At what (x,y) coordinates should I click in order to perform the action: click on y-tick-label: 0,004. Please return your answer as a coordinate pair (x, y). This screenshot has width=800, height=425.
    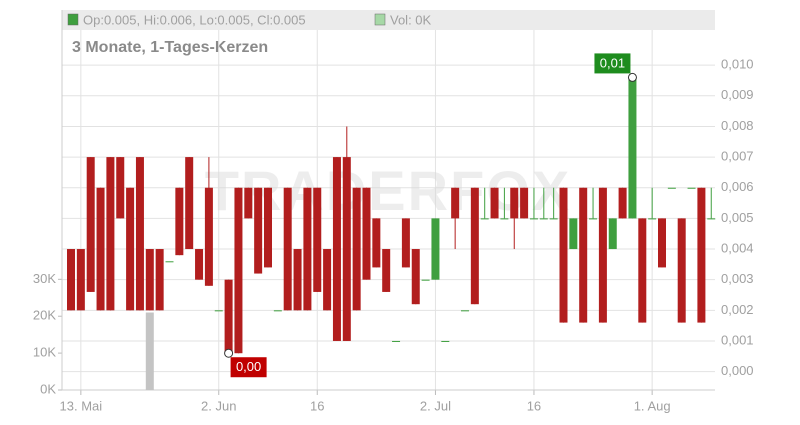
    Looking at the image, I should click on (737, 247).